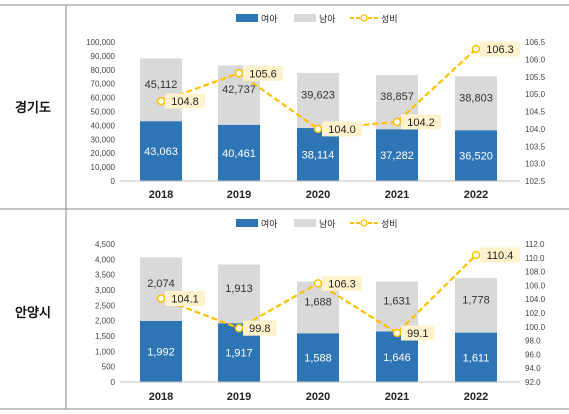 The height and width of the screenshot is (414, 569). What do you see at coordinates (535, 42) in the screenshot?
I see `y-right-tick-label: 106.5` at bounding box center [535, 42].